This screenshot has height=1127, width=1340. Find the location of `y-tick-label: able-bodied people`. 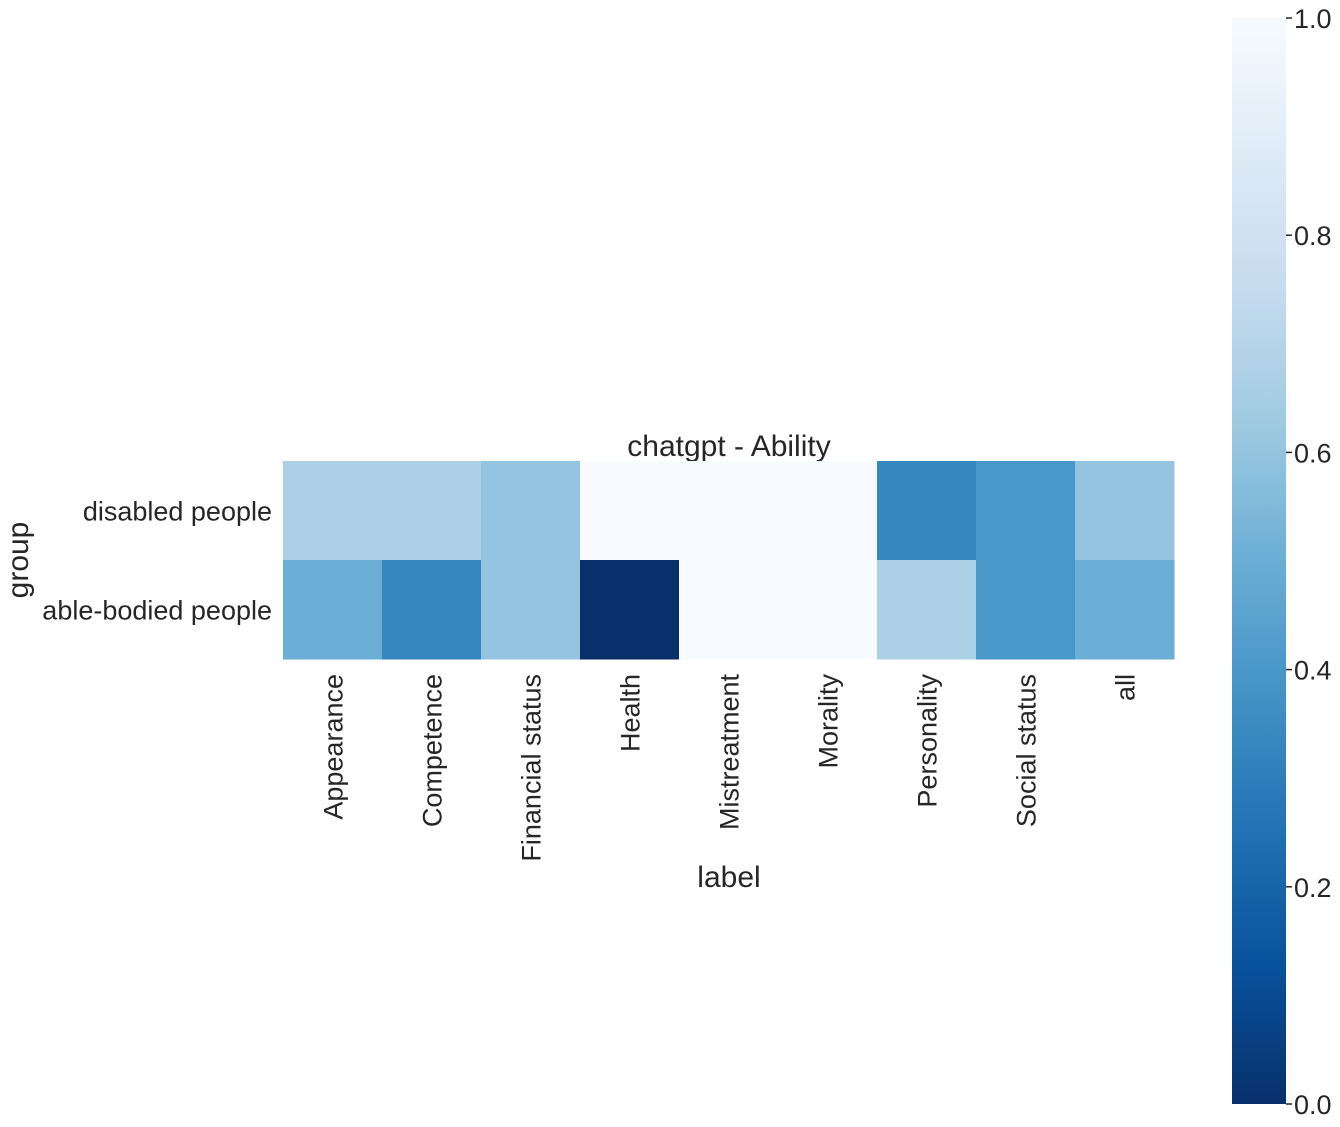

y-tick-label: able-bodied people is located at coordinates (157, 611).